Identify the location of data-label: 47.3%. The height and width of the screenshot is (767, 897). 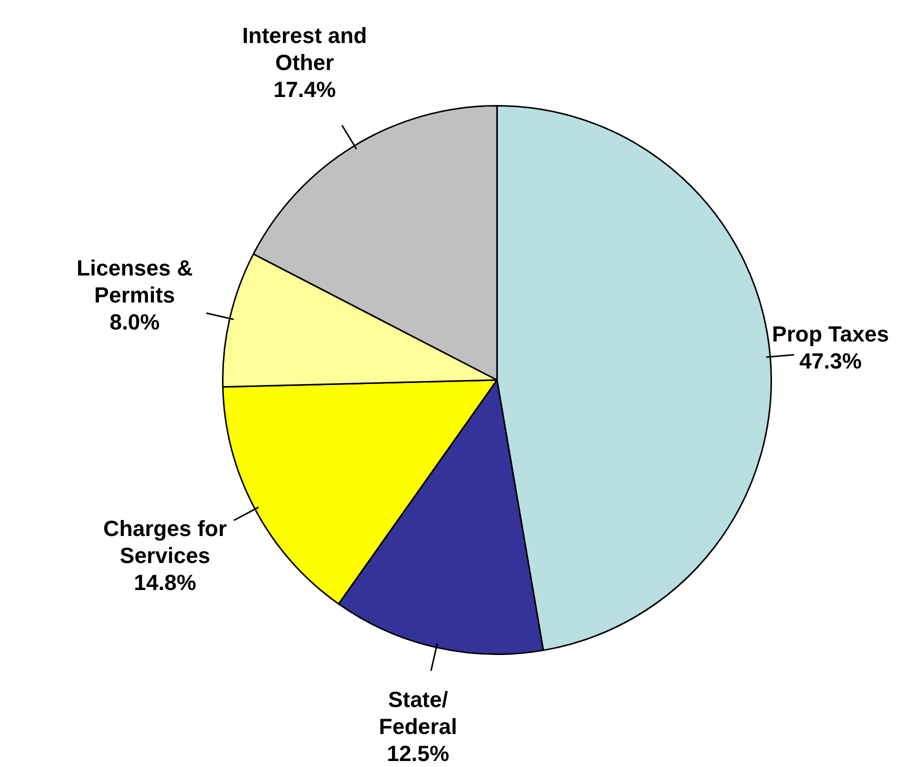
(830, 361).